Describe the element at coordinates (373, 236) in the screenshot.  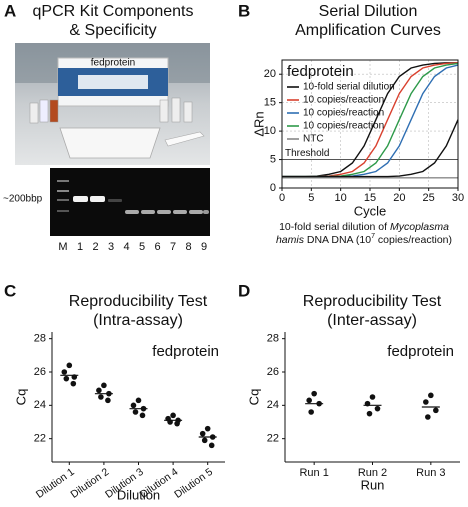
I see `caption-segment: 7` at that location.